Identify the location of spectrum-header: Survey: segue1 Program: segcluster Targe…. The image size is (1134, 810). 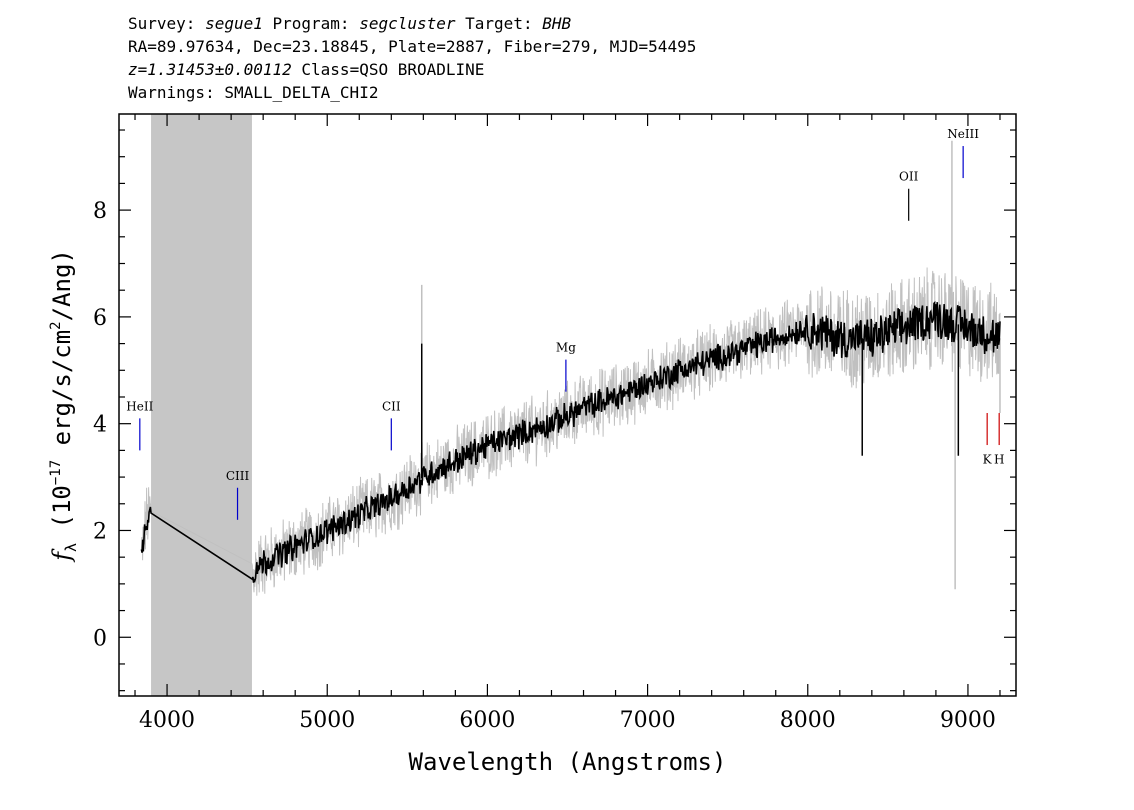
(412, 58).